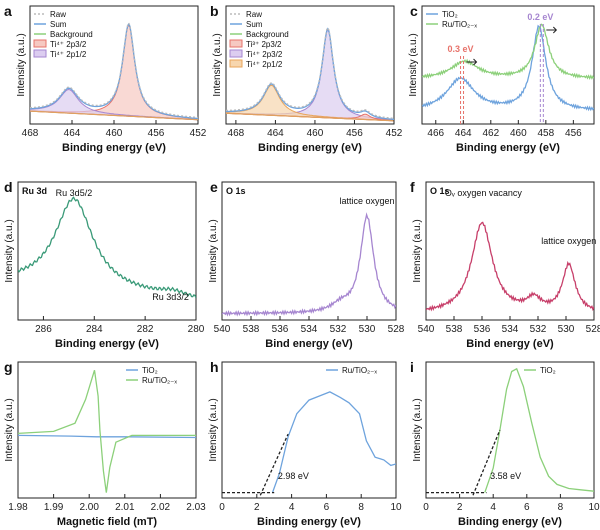 The image size is (600, 530). Describe the element at coordinates (508, 148) in the screenshot. I see `x-axis-label-c: Binding energy (eV)` at that location.